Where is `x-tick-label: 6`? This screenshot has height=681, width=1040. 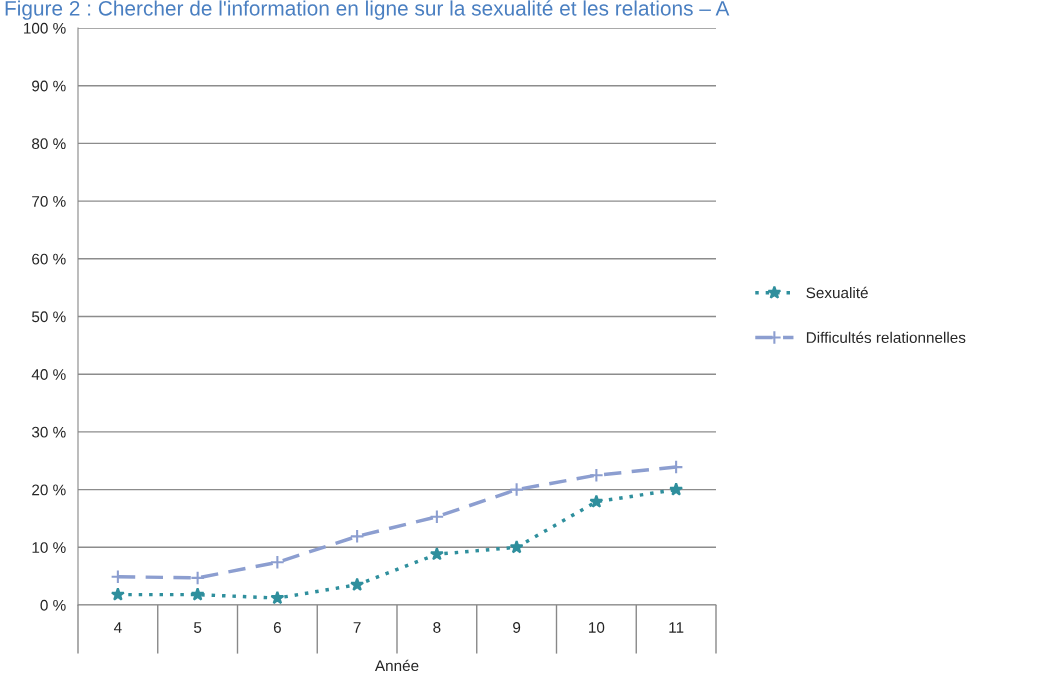
x-tick-label: 6 is located at coordinates (277, 627).